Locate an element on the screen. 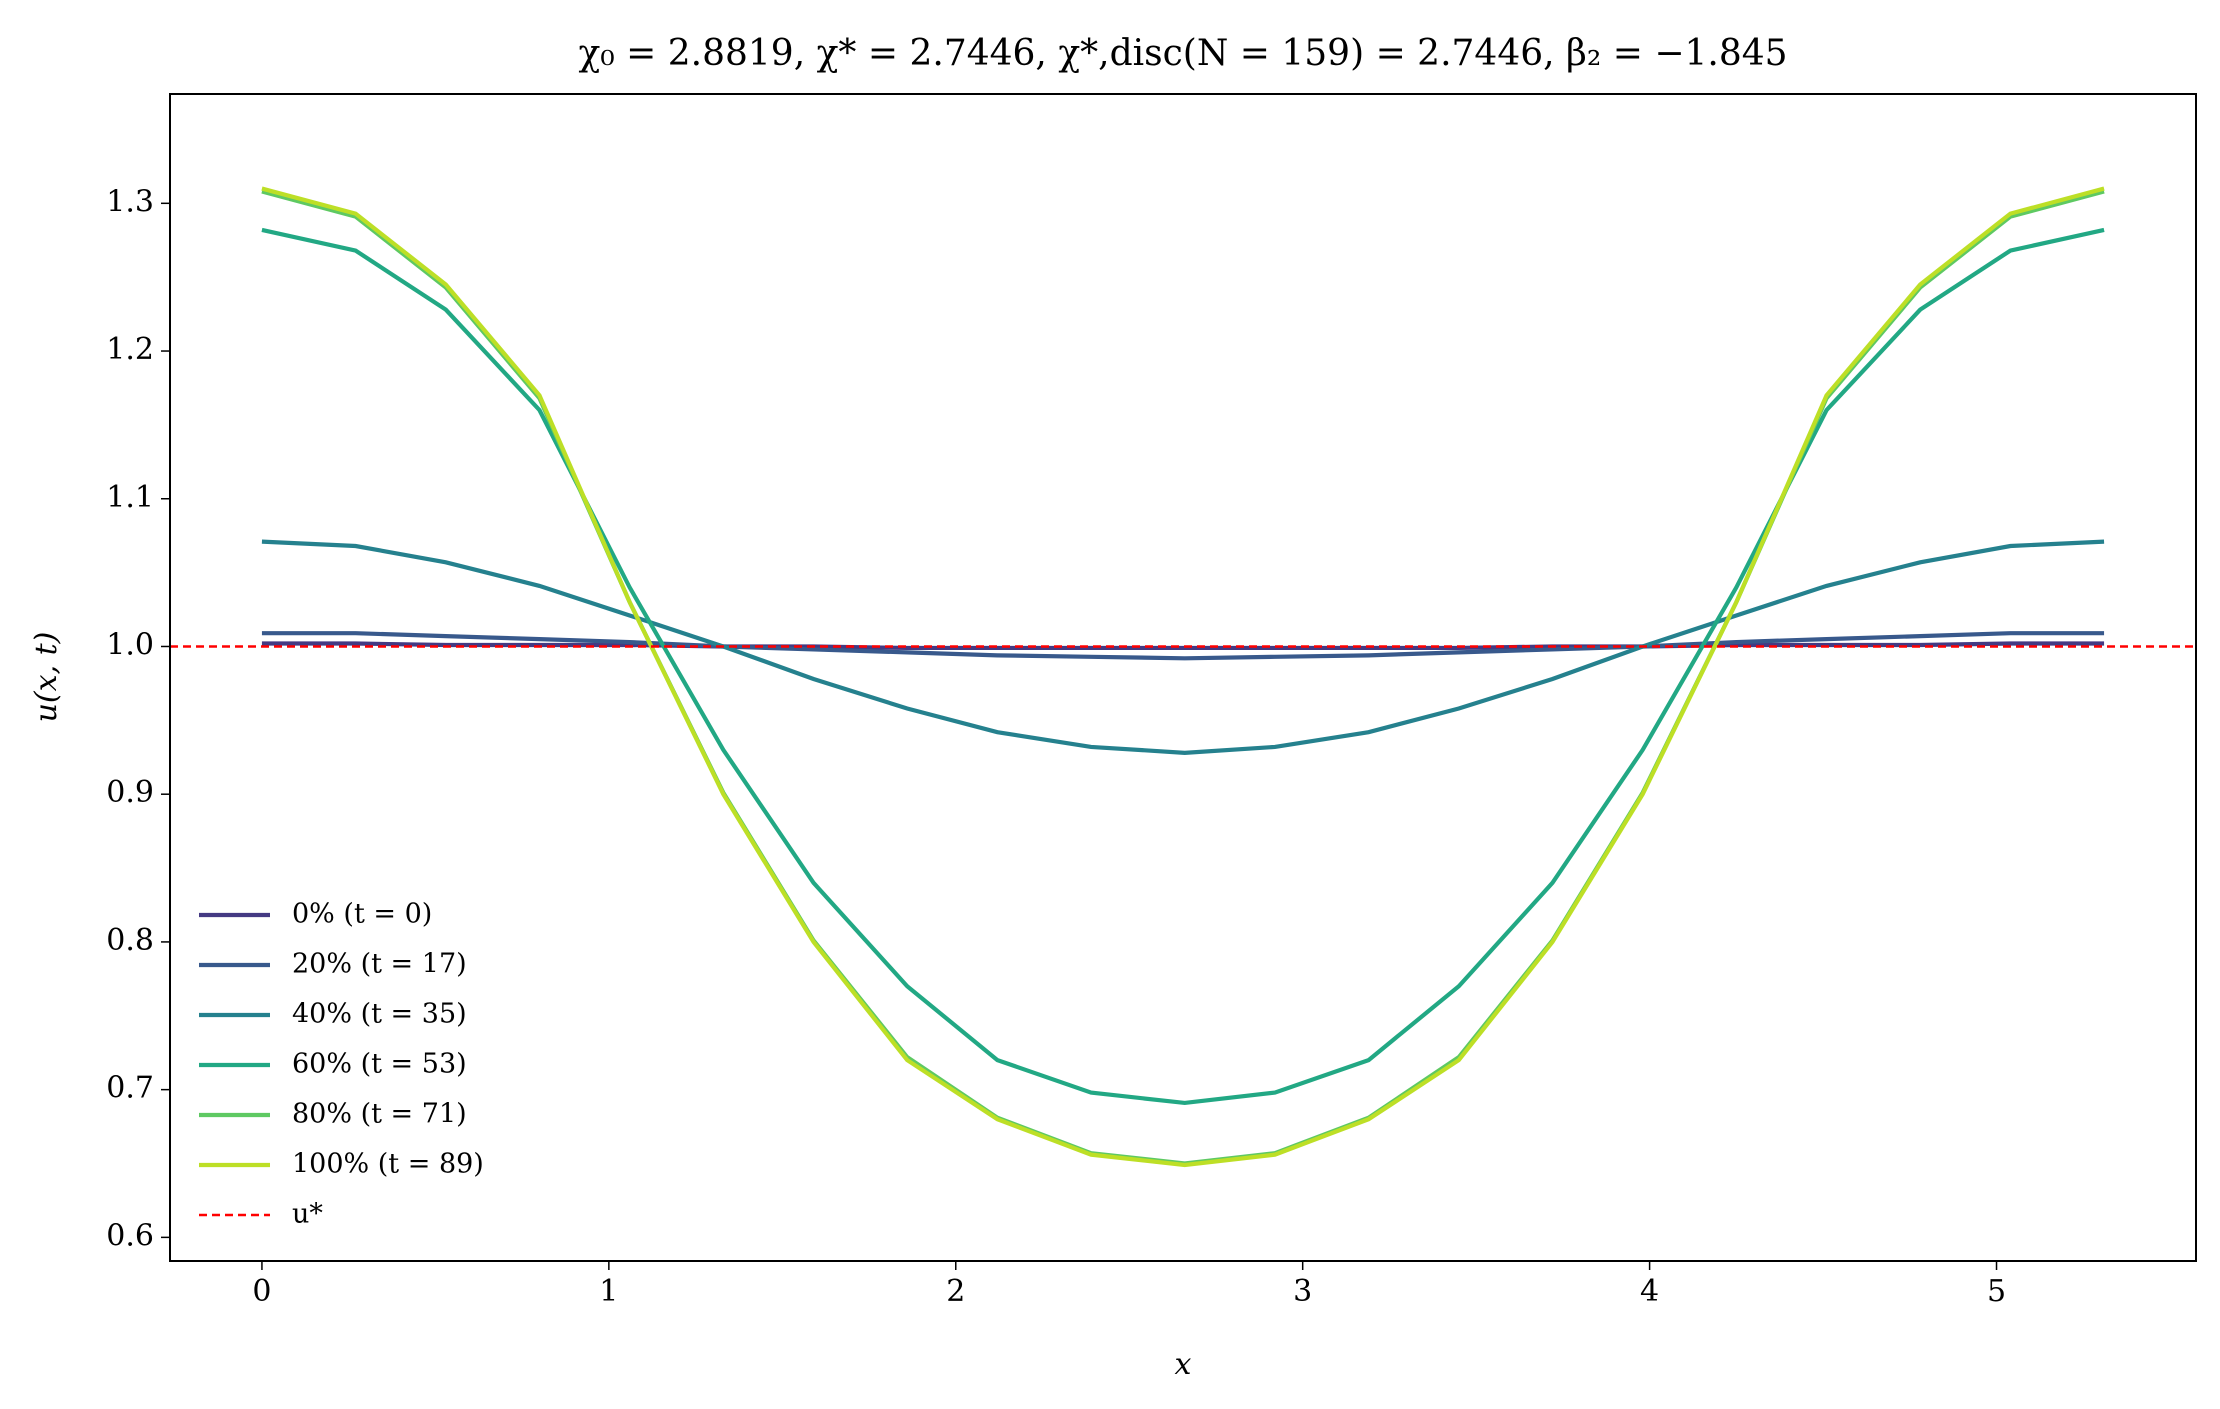 The width and height of the screenshot is (2220, 1409). x-tick-label: 3 is located at coordinates (1302, 1291).